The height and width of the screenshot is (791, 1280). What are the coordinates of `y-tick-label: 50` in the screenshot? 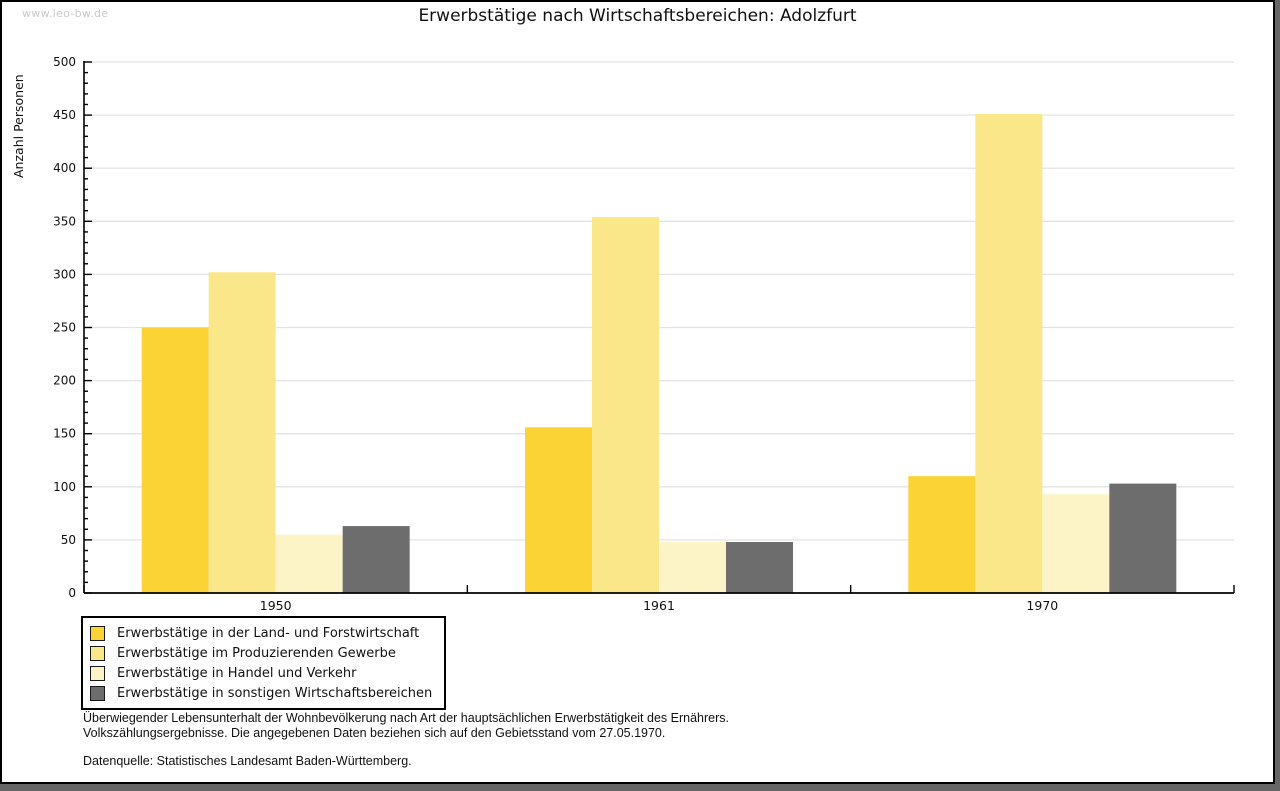 It's located at (68, 540).